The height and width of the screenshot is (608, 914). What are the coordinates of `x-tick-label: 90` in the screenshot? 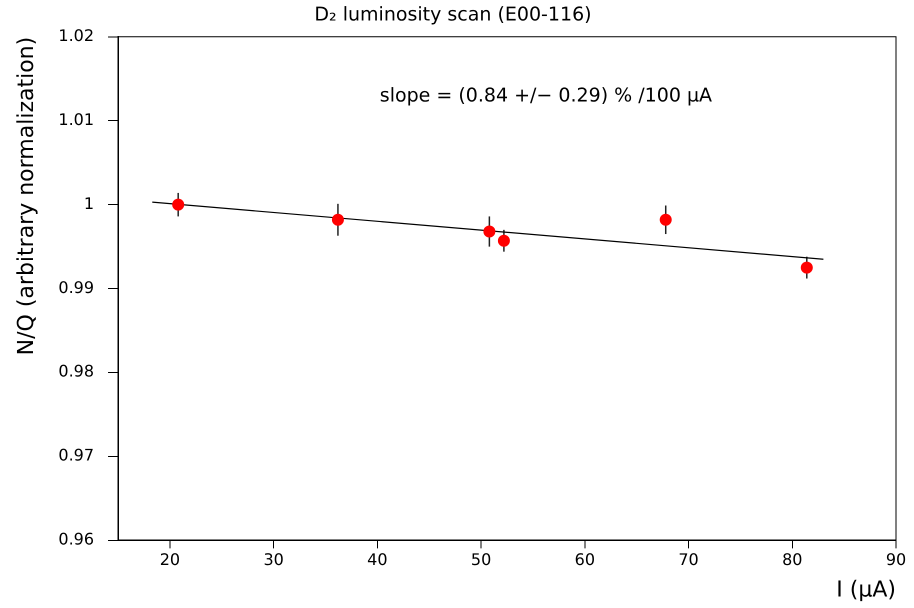 It's located at (896, 560).